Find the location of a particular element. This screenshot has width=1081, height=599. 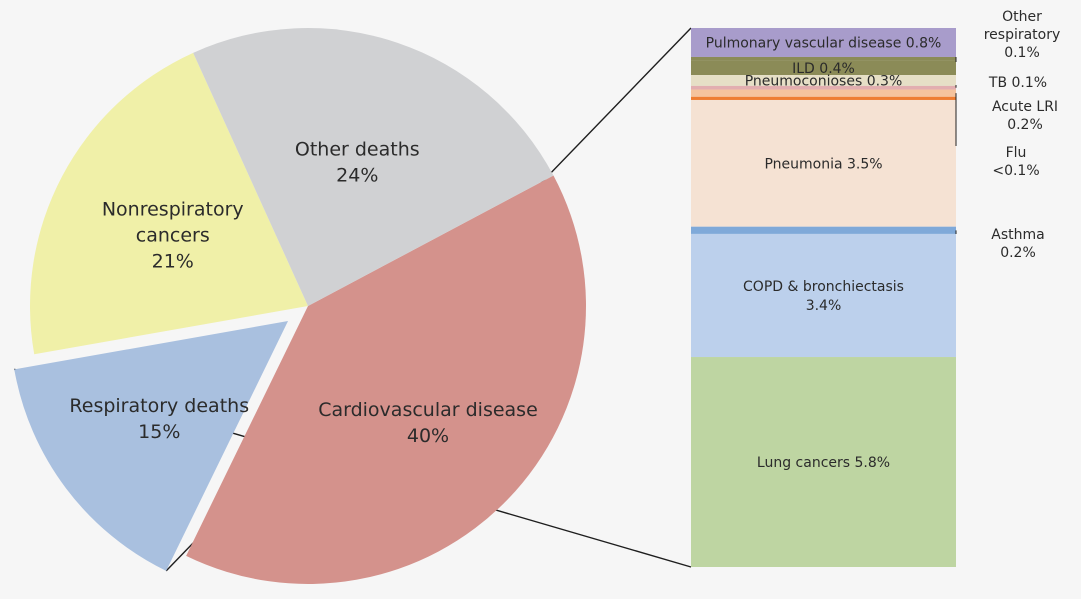

pie-slice-respiratory-deaths is located at coordinates (151, 446).